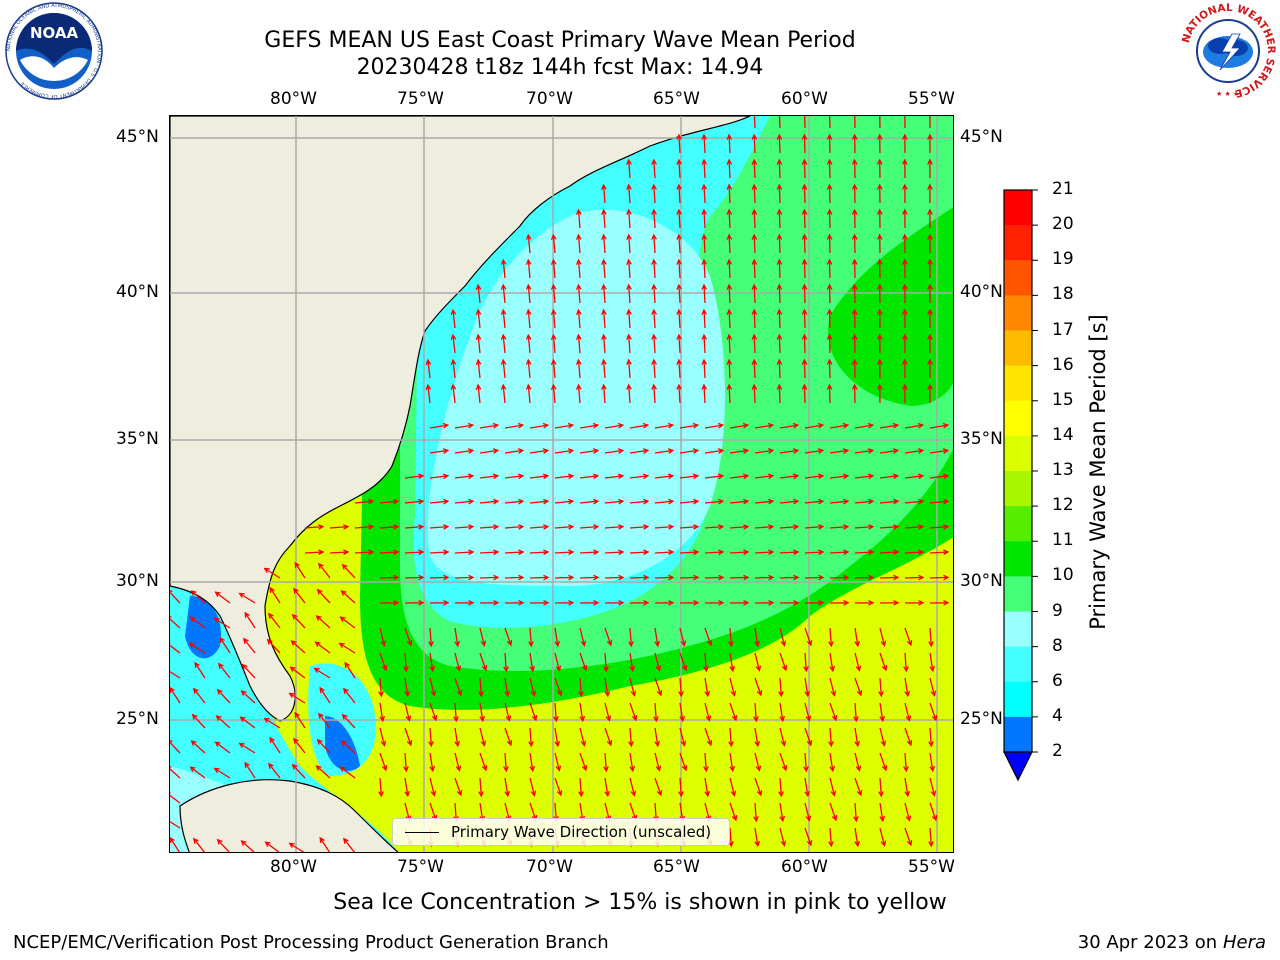  I want to click on lon-label-bottom-55w: 55°W, so click(931, 867).